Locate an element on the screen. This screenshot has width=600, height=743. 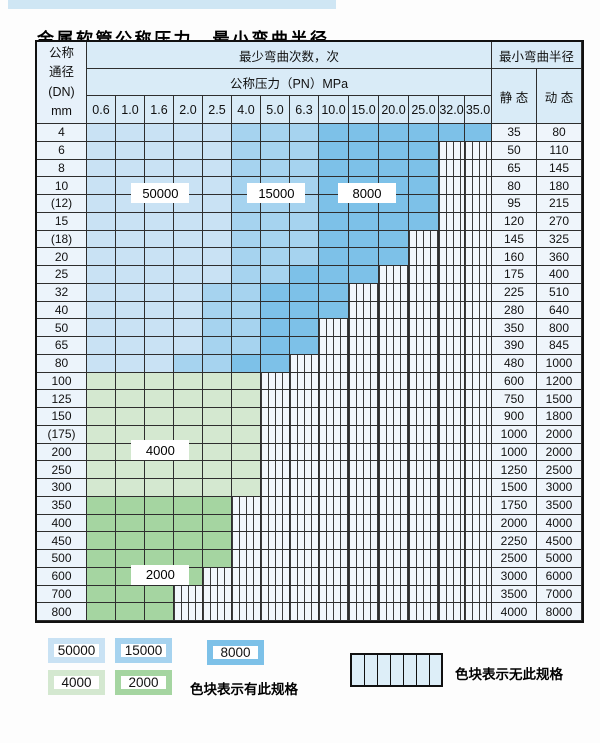
dynamic-value: 845 is located at coordinates (559, 346).